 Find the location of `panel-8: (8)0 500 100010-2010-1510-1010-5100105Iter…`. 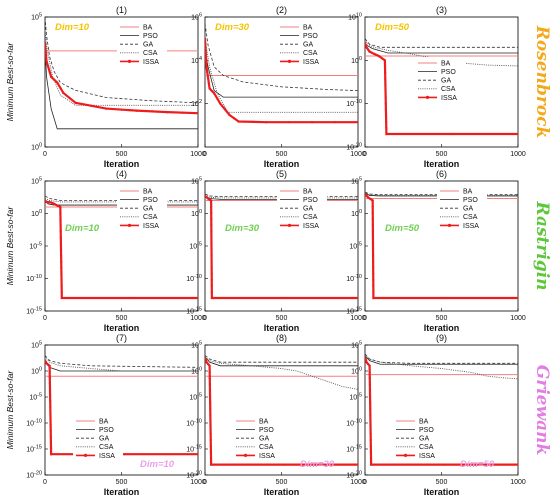

panel-8: (8)0 500 100010-2010-1510-1010-5100105Iter… is located at coordinates (276, 415).